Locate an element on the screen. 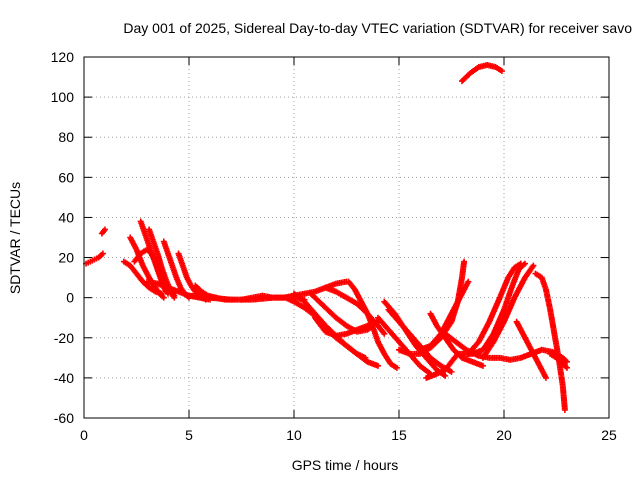  y-tick-label: -20 is located at coordinates (64, 338).